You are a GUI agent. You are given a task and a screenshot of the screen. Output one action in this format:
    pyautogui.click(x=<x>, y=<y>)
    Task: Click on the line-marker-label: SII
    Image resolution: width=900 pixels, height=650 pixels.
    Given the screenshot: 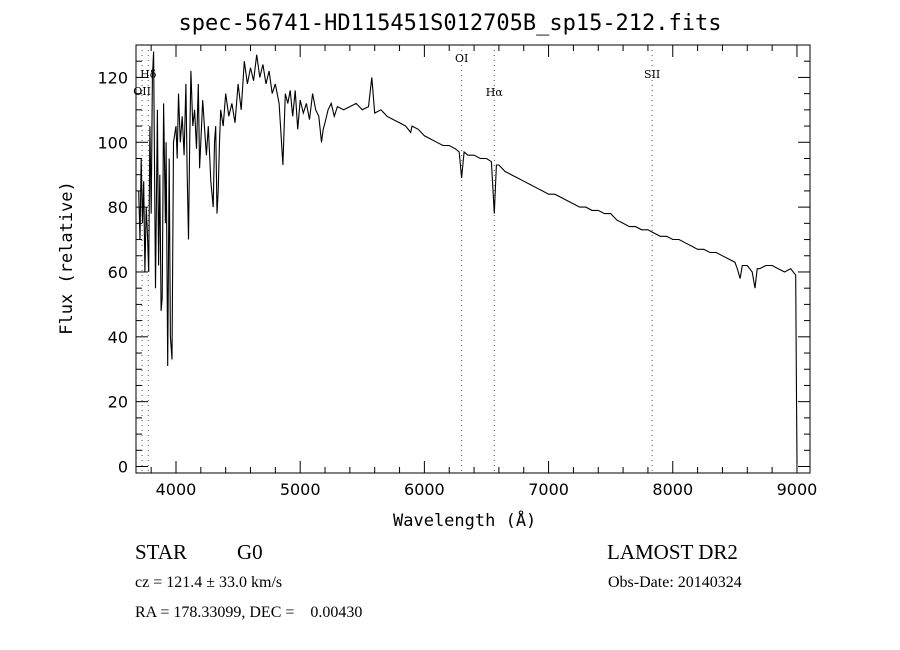 What is the action you would take?
    pyautogui.click(x=652, y=74)
    